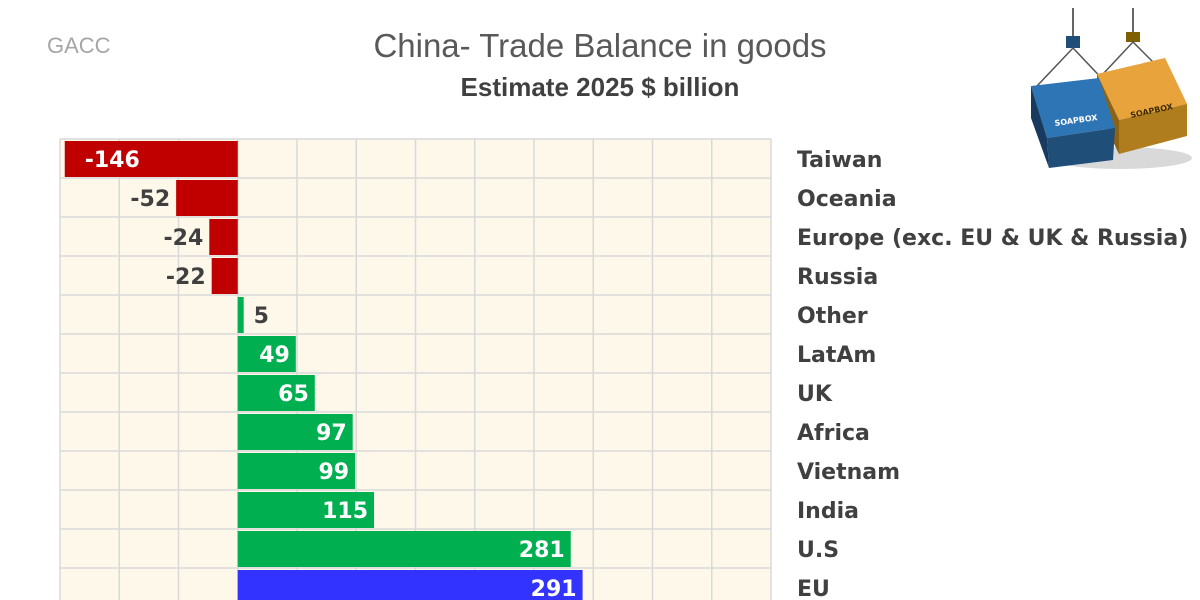  I want to click on category-label: U.S, so click(818, 550).